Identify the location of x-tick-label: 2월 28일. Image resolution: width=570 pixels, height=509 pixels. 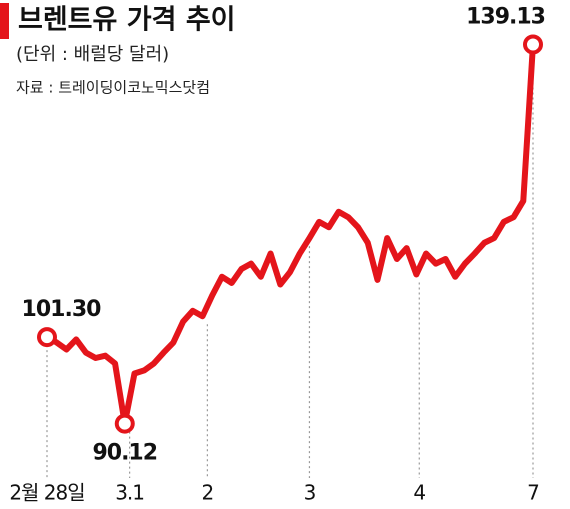
(46, 493).